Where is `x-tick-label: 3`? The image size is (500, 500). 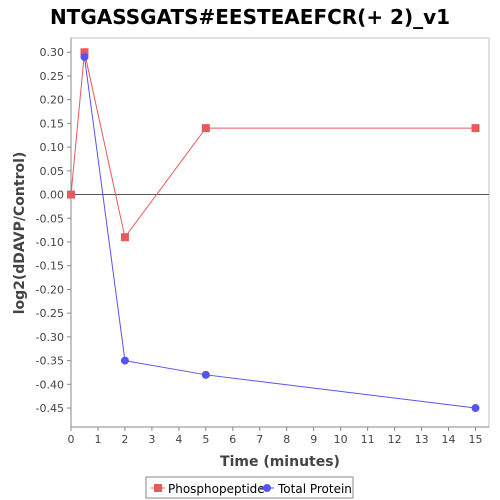 x-tick-label: 3 is located at coordinates (151, 439).